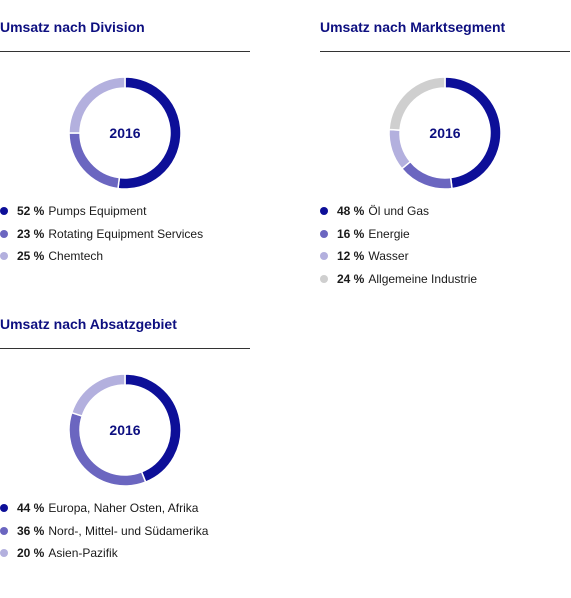 The image size is (571, 598). What do you see at coordinates (31, 256) in the screenshot?
I see `legend-percent: 25 %` at bounding box center [31, 256].